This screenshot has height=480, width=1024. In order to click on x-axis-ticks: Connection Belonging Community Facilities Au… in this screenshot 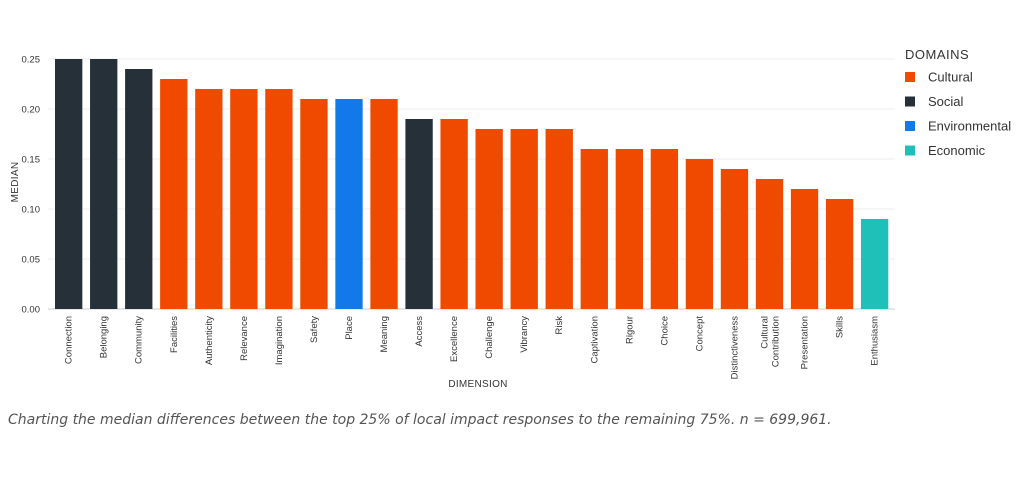, I will do `click(472, 348)`.